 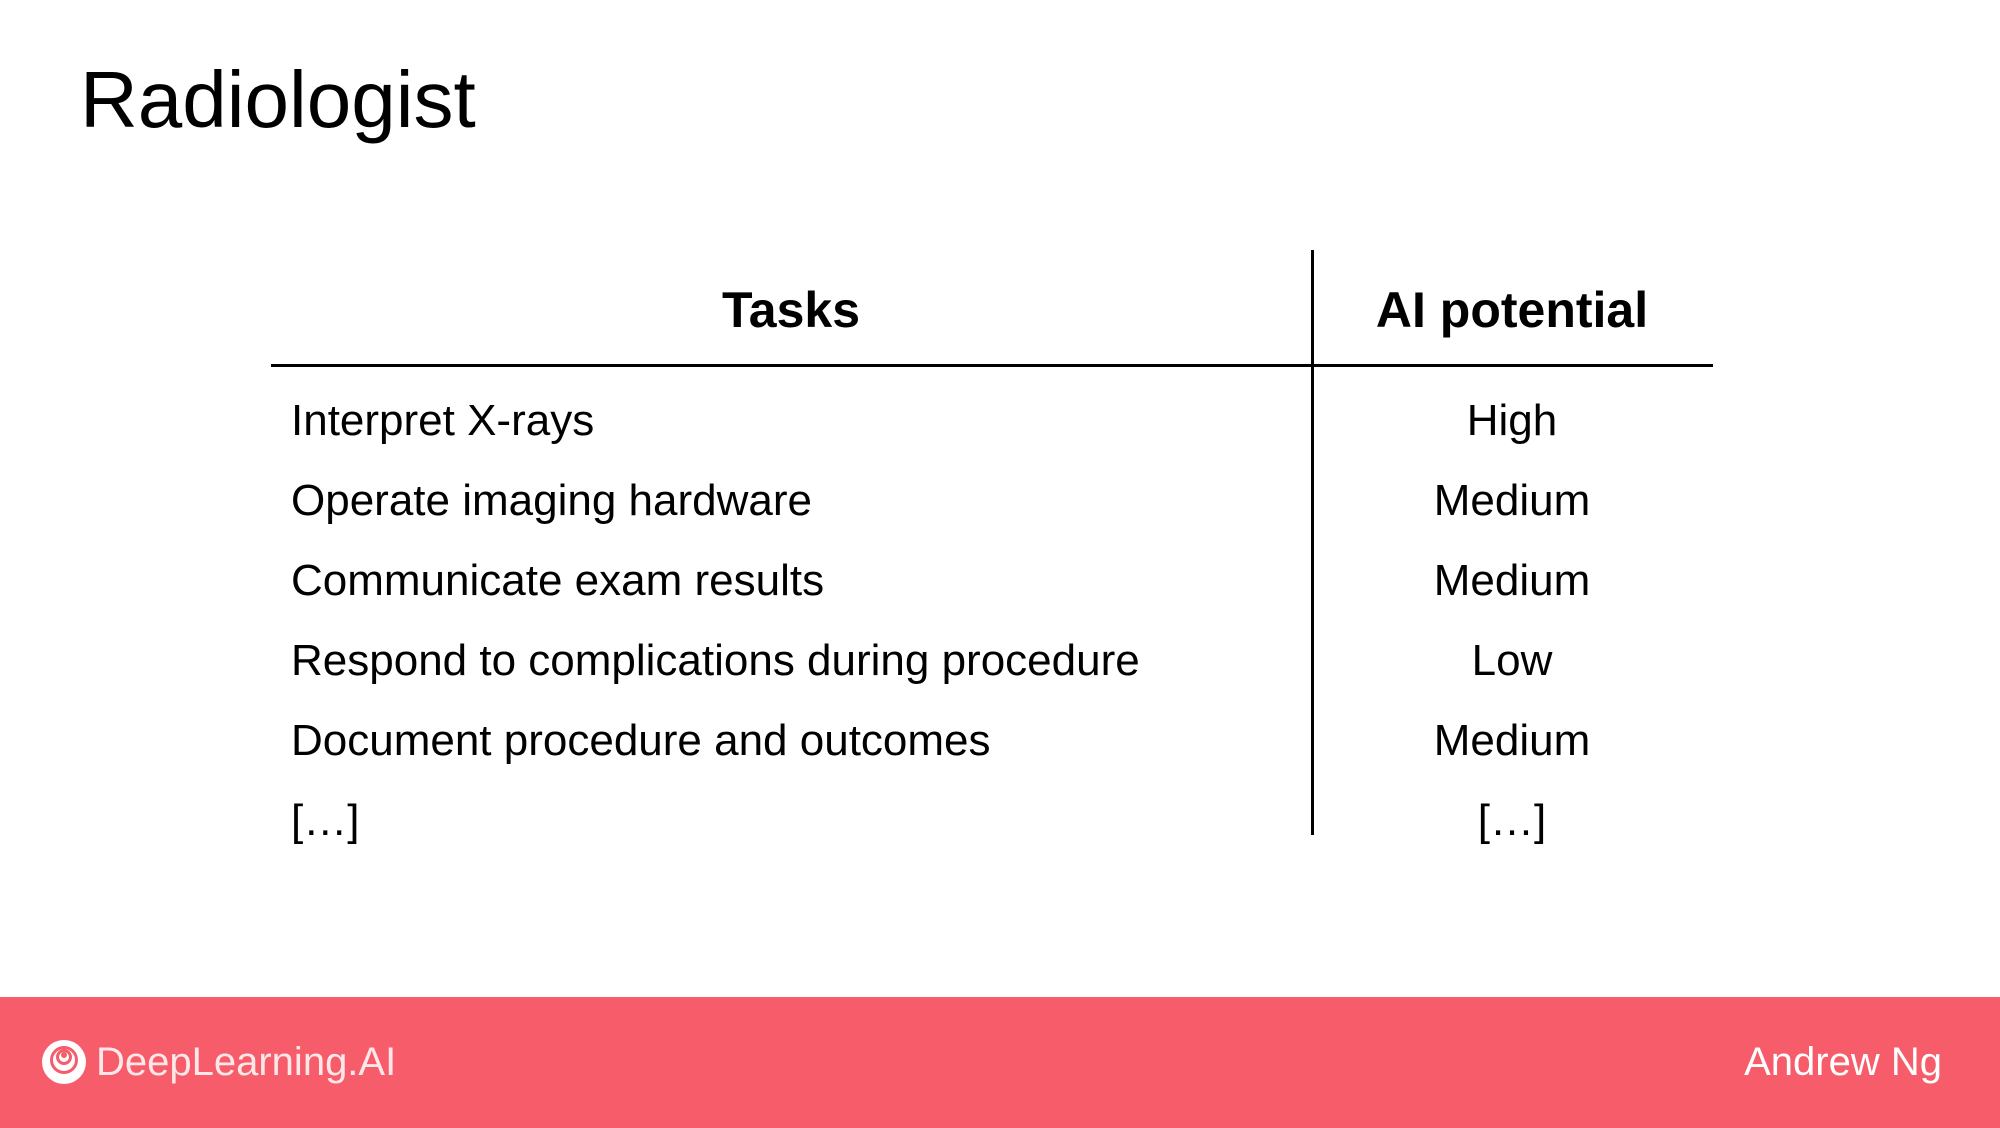 I want to click on ai-potential-cell: Low, so click(x=1512, y=660).